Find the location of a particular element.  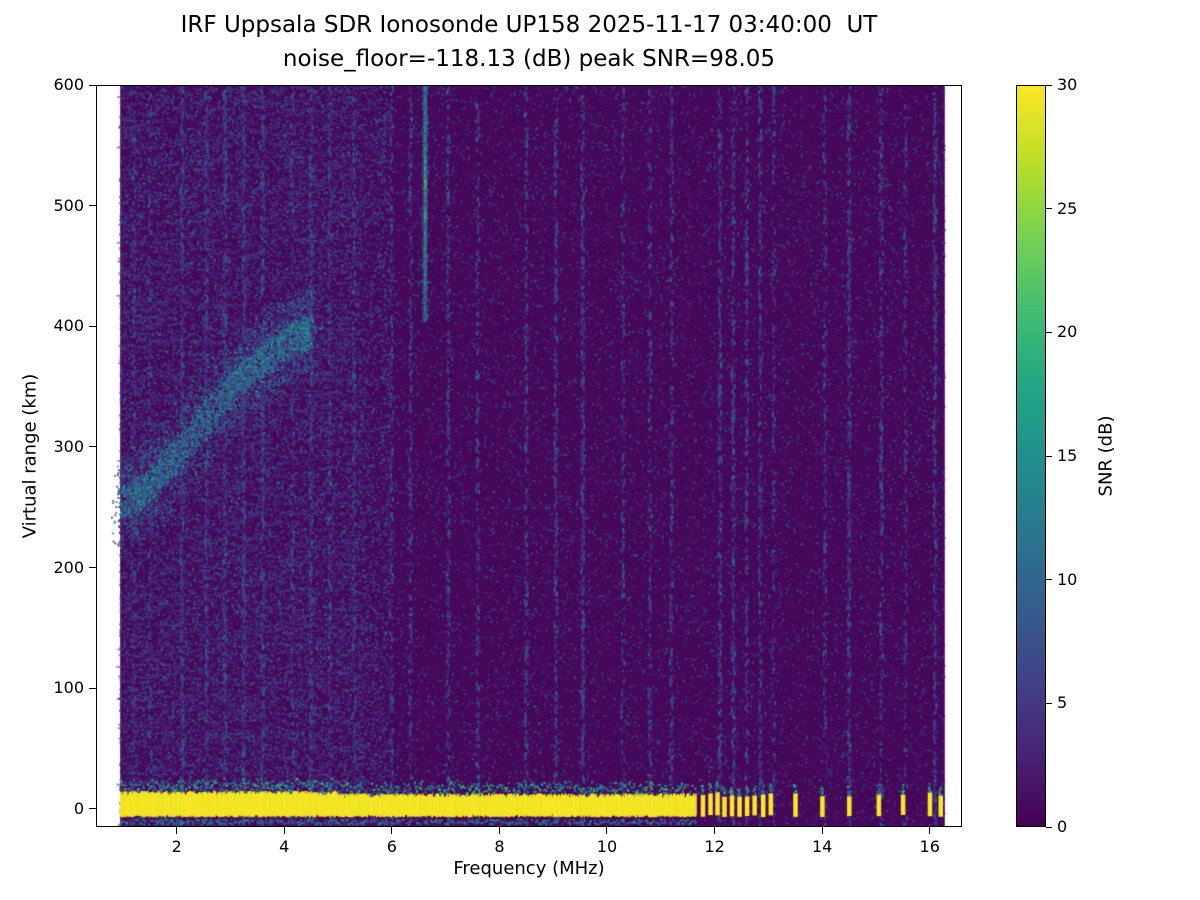

y-tick-label: 300 is located at coordinates (68, 446).